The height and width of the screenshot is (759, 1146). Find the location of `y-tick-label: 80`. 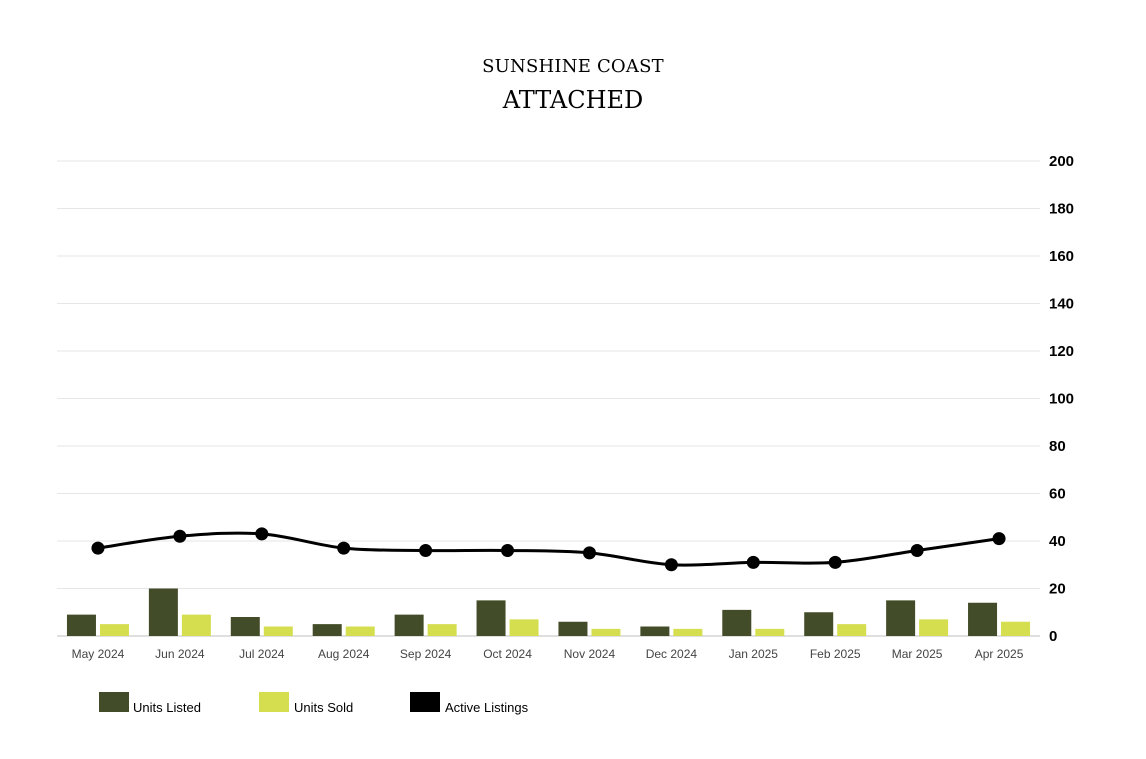

y-tick-label: 80 is located at coordinates (1057, 446).